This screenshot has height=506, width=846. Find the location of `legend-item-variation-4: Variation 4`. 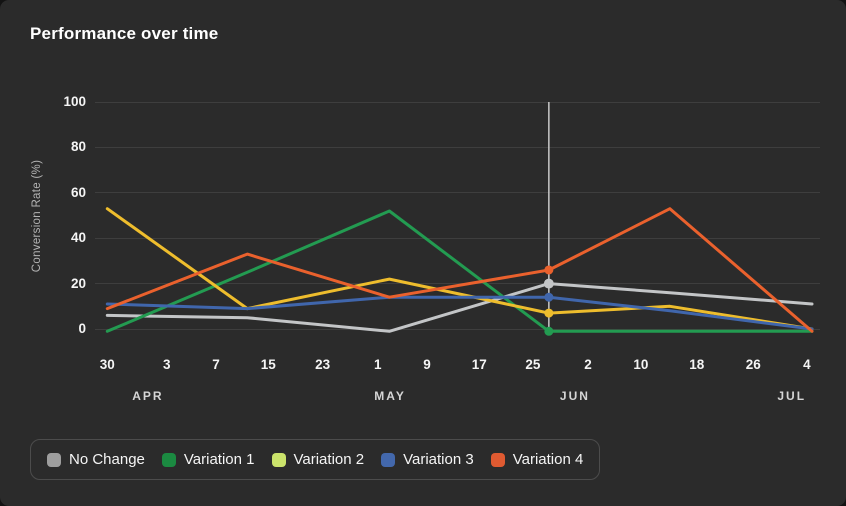

legend-item-variation-4: Variation 4 is located at coordinates (537, 459).